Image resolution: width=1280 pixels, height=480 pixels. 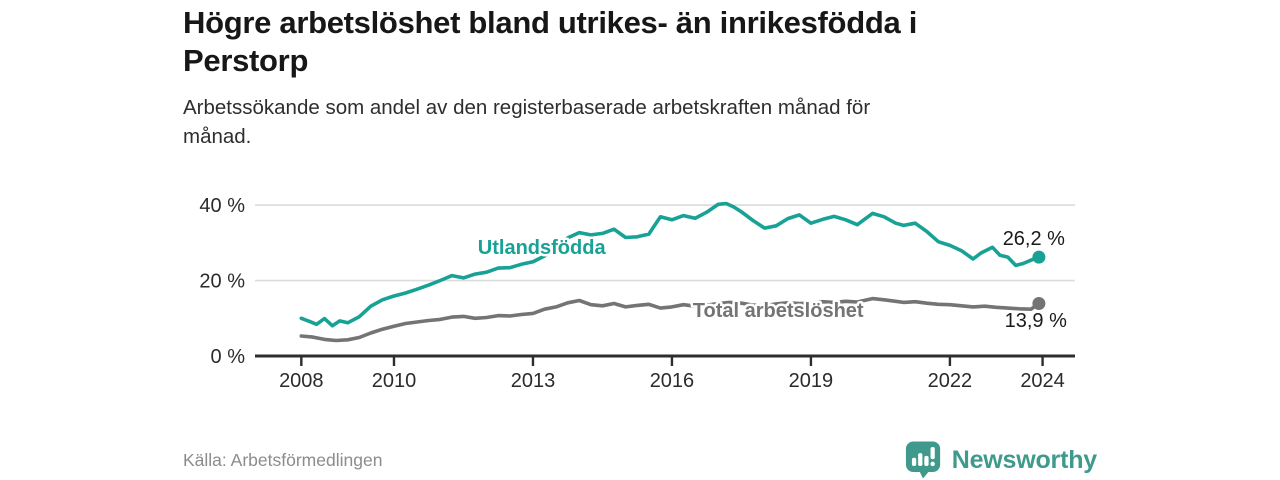 What do you see at coordinates (950, 381) in the screenshot?
I see `x-axis-tick-label: 2022` at bounding box center [950, 381].